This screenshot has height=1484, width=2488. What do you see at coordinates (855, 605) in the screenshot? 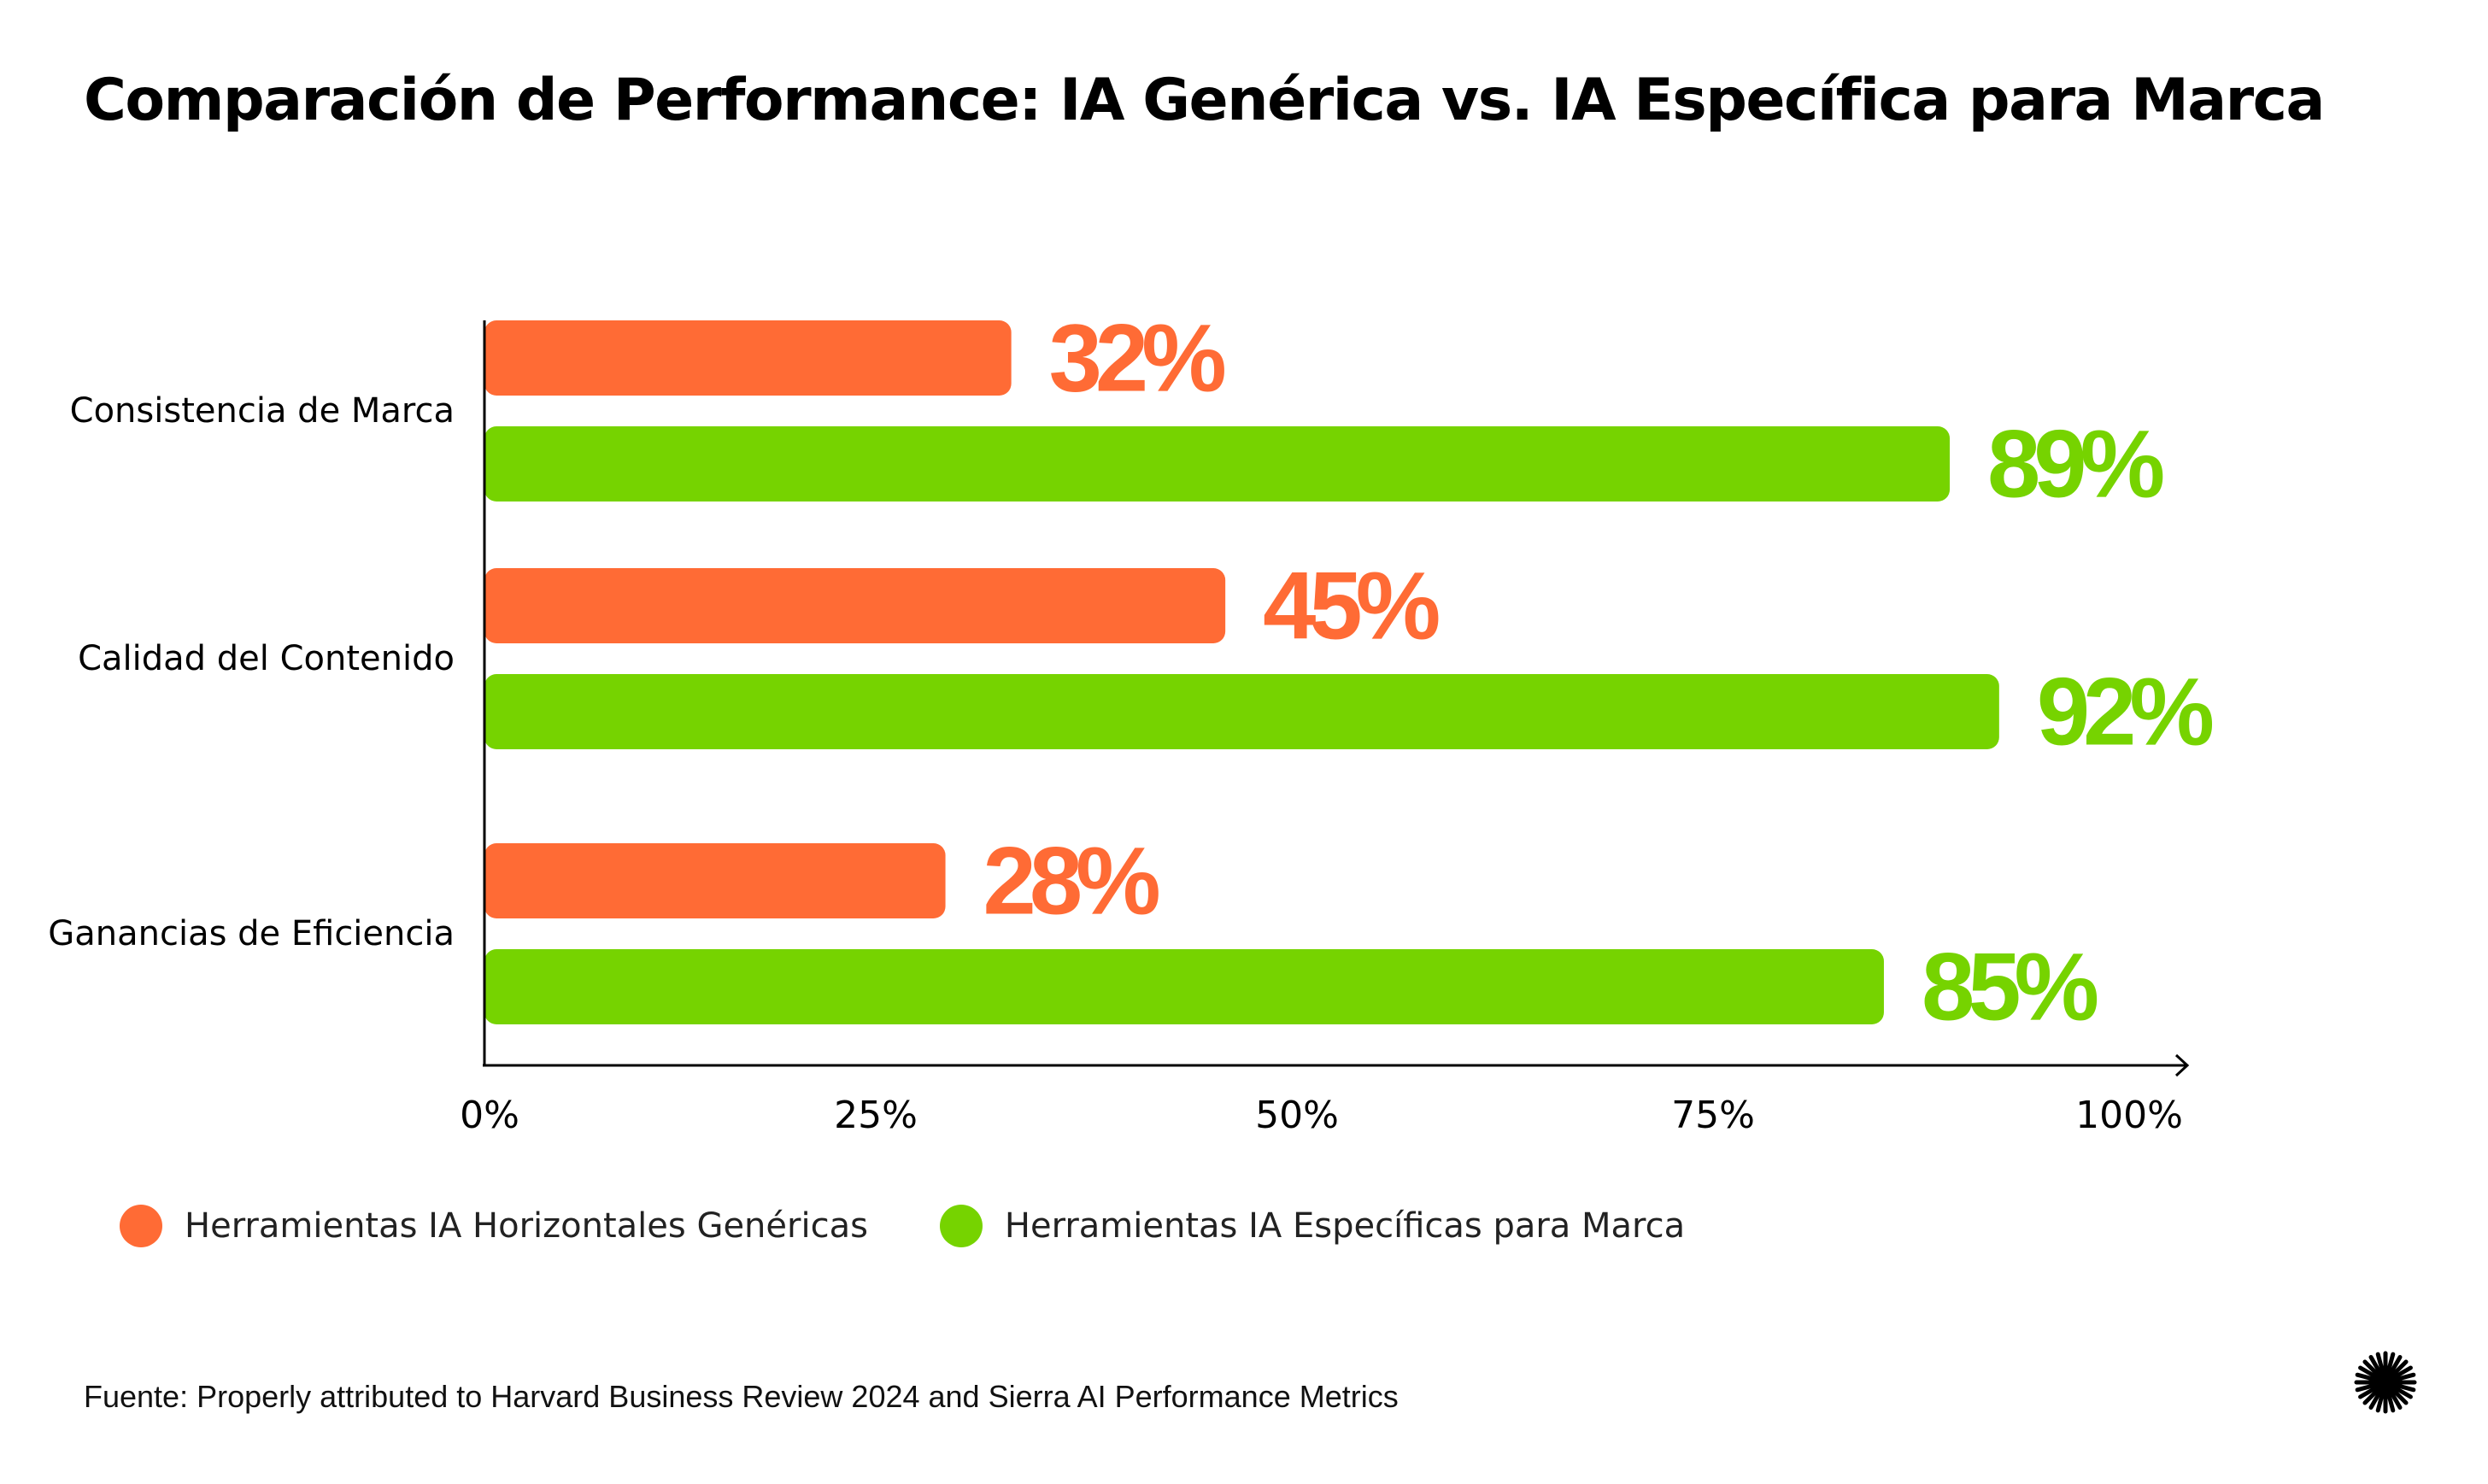
I see `bar-calidad-del-contenido-generic` at bounding box center [855, 605].